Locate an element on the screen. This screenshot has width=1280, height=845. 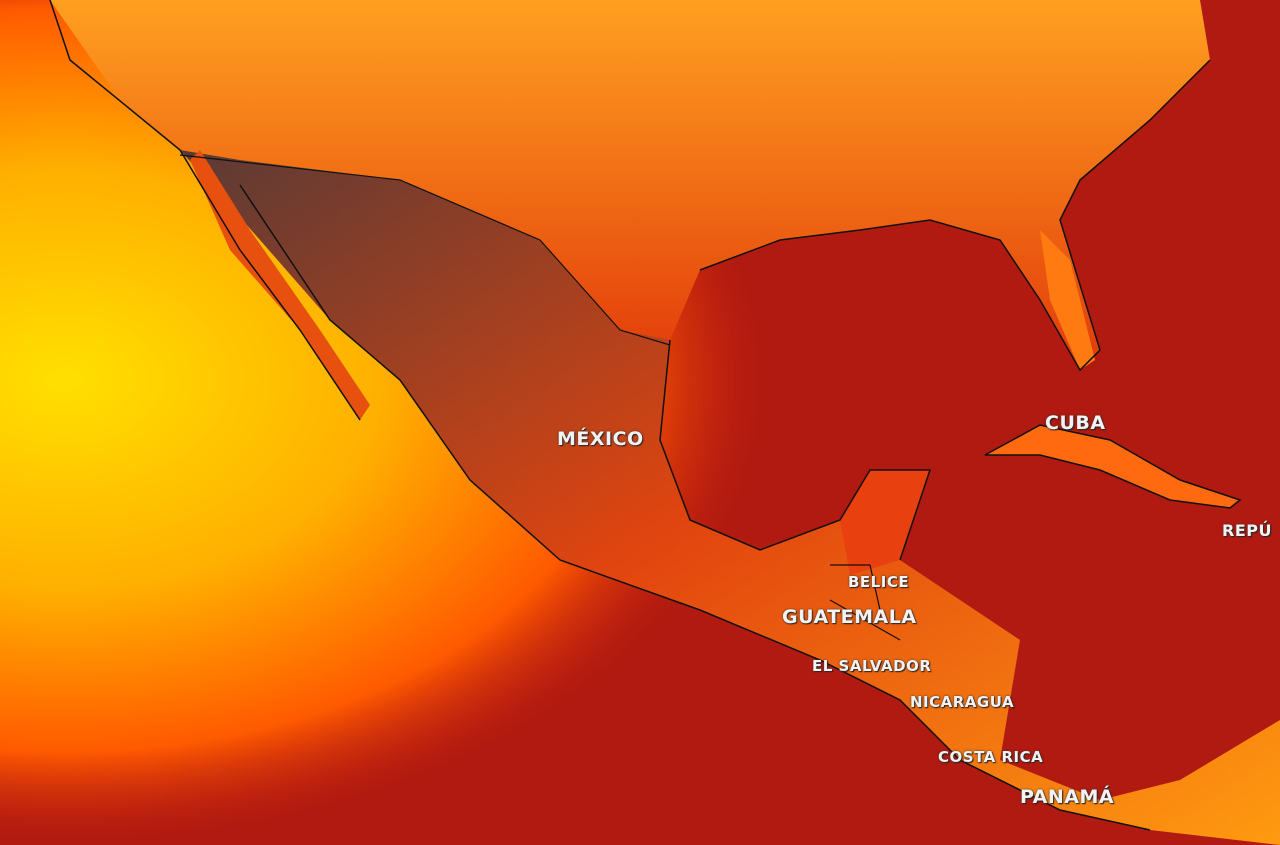
label-mexico: MÉXICO is located at coordinates (600, 439).